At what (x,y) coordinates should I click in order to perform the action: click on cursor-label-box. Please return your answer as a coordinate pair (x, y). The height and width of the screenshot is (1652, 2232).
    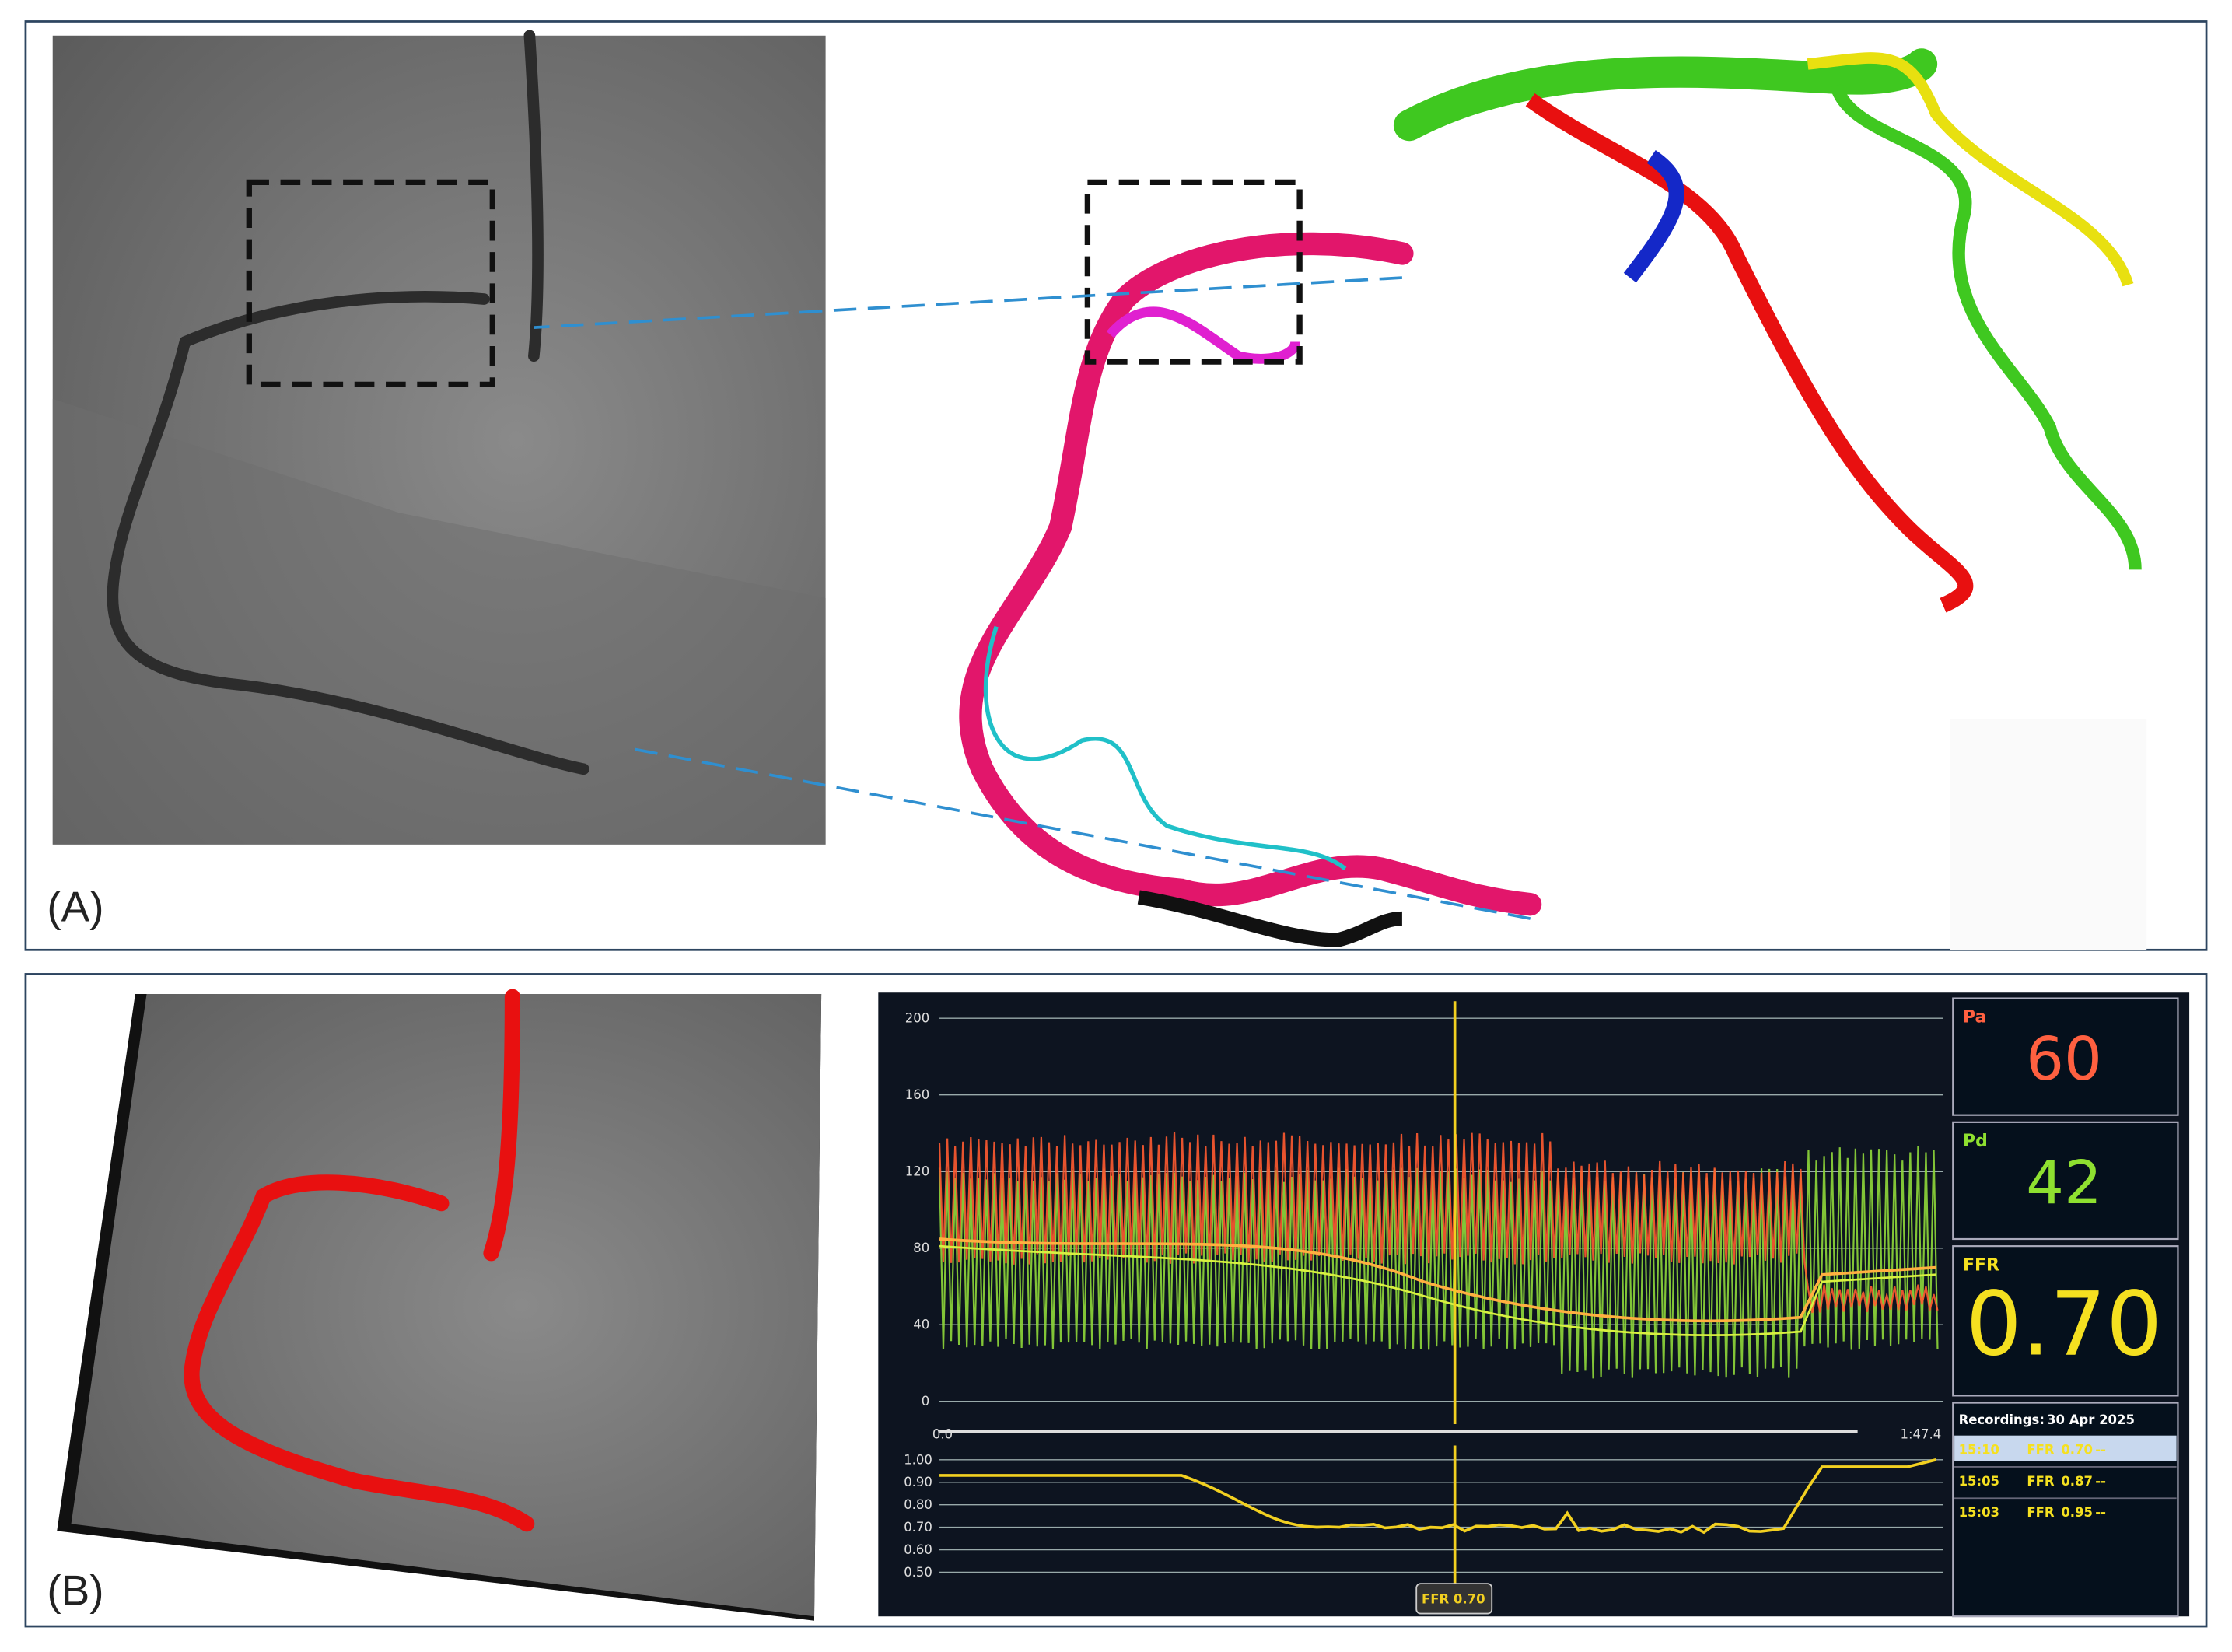
    Looking at the image, I should click on (1454, 1599).